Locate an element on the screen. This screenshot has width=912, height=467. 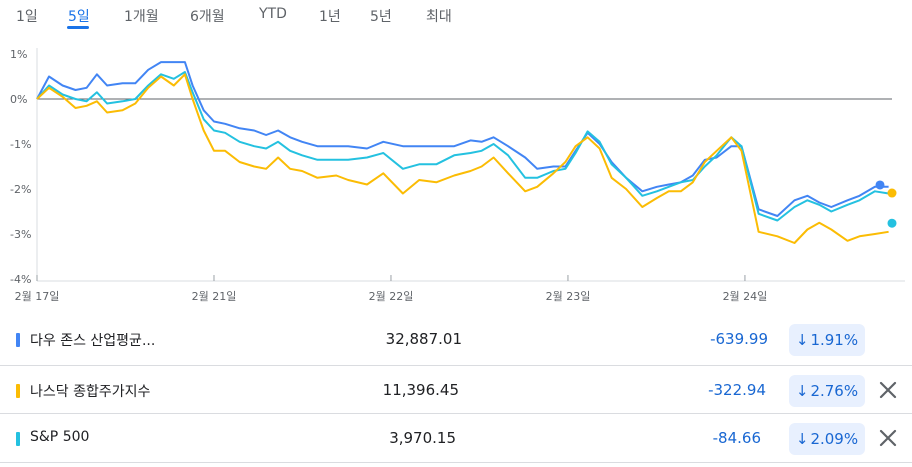
y-tick-label: -1% is located at coordinates (20, 144).